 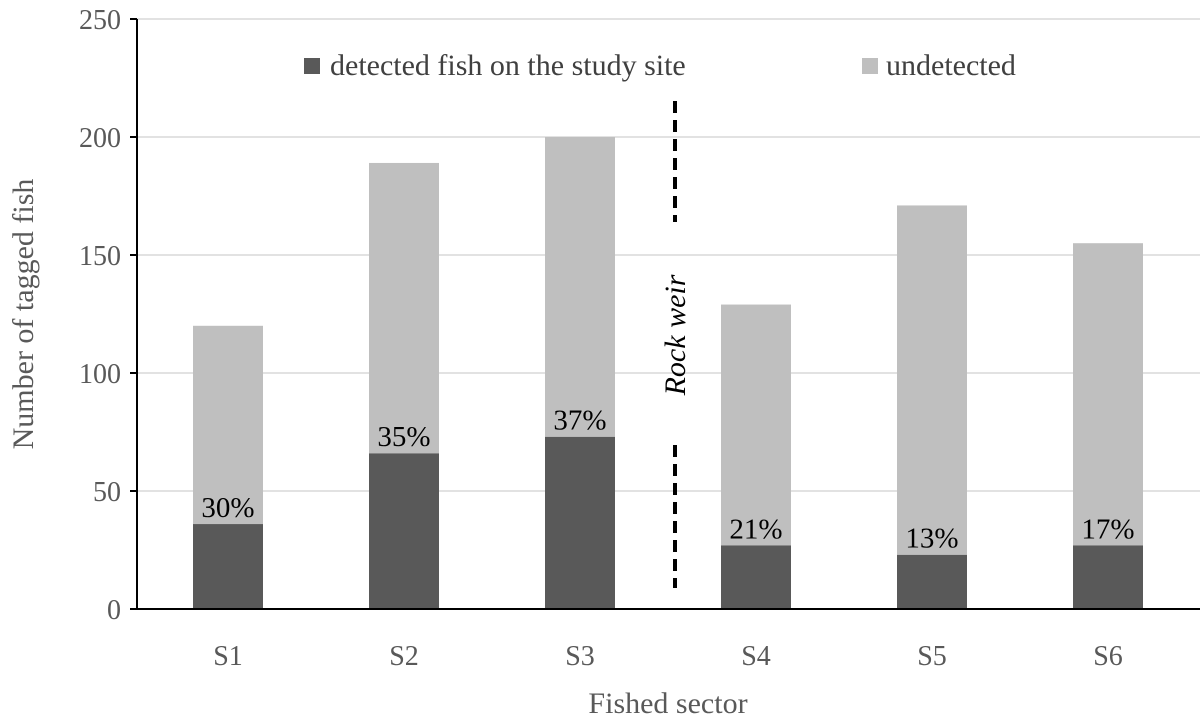 I want to click on y-tick-labels: 0 50 100 150 200 250, so click(x=100, y=315).